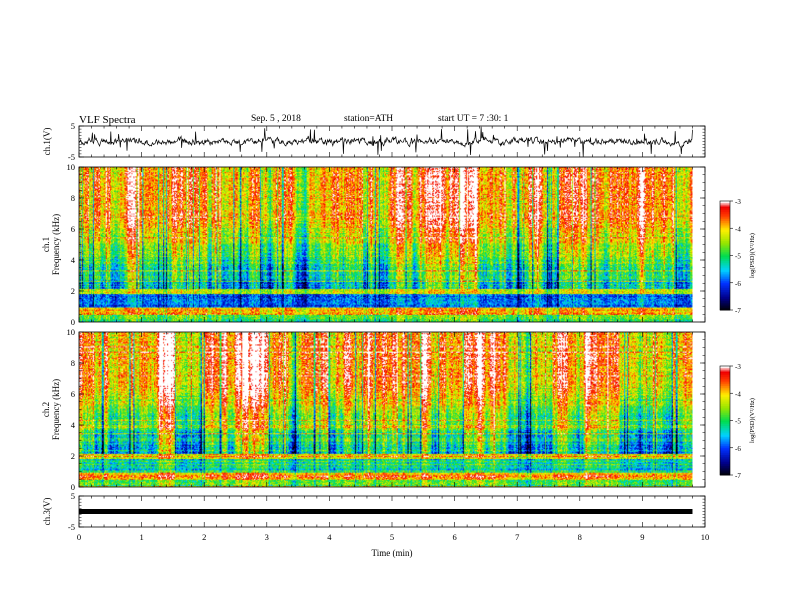 Image resolution: width=792 pixels, height=612 pixels. I want to click on colorbar-tick-label: -4, so click(738, 229).